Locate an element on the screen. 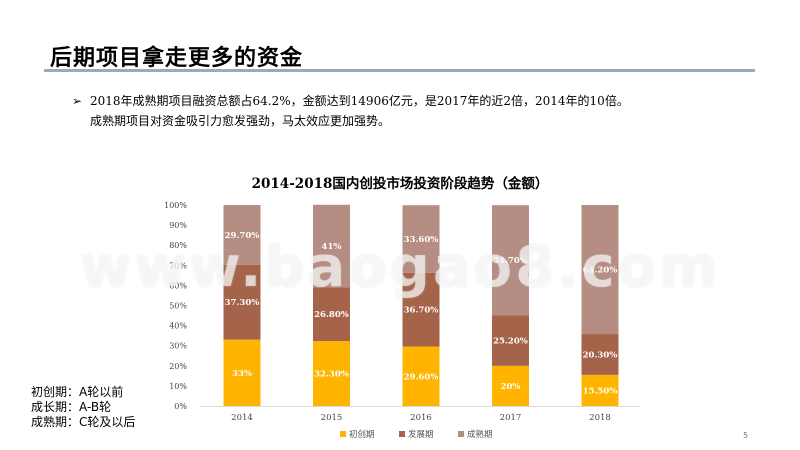 The width and height of the screenshot is (800, 450). x-tick-label: 2014 is located at coordinates (242, 418).